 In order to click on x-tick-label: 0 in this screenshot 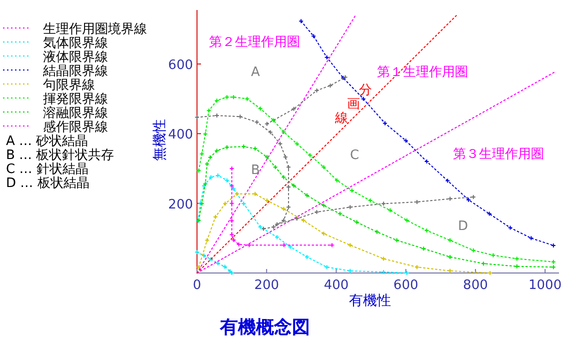, I will do `click(197, 285)`.